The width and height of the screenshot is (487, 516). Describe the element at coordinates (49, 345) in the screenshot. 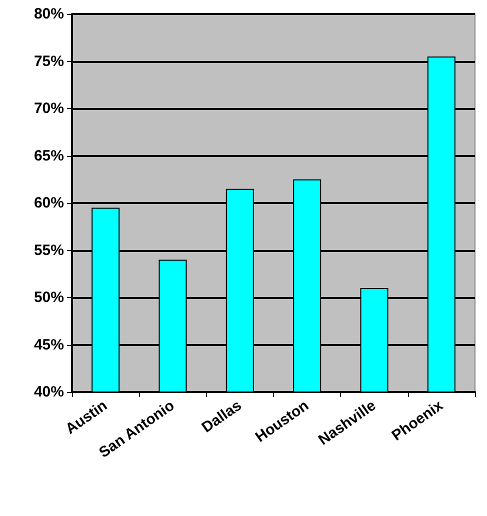

I see `y-tick-label: 45%` at that location.